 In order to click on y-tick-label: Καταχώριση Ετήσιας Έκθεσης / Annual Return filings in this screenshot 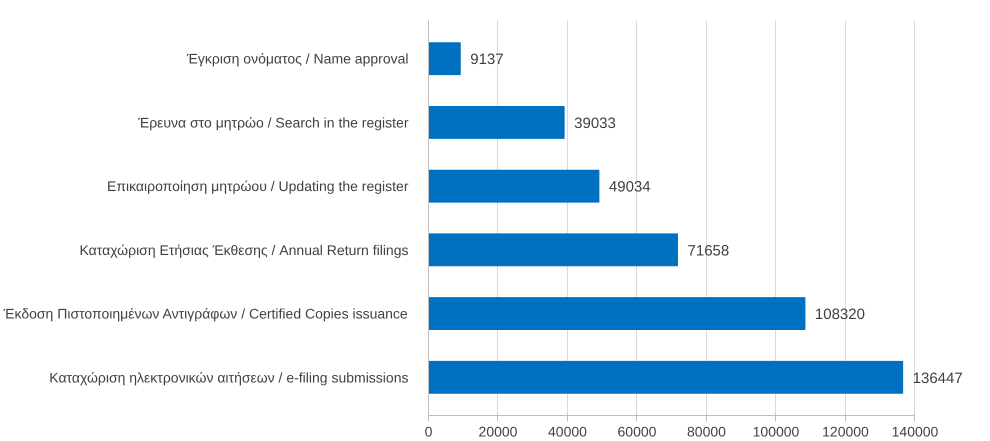, I will do `click(244, 250)`.